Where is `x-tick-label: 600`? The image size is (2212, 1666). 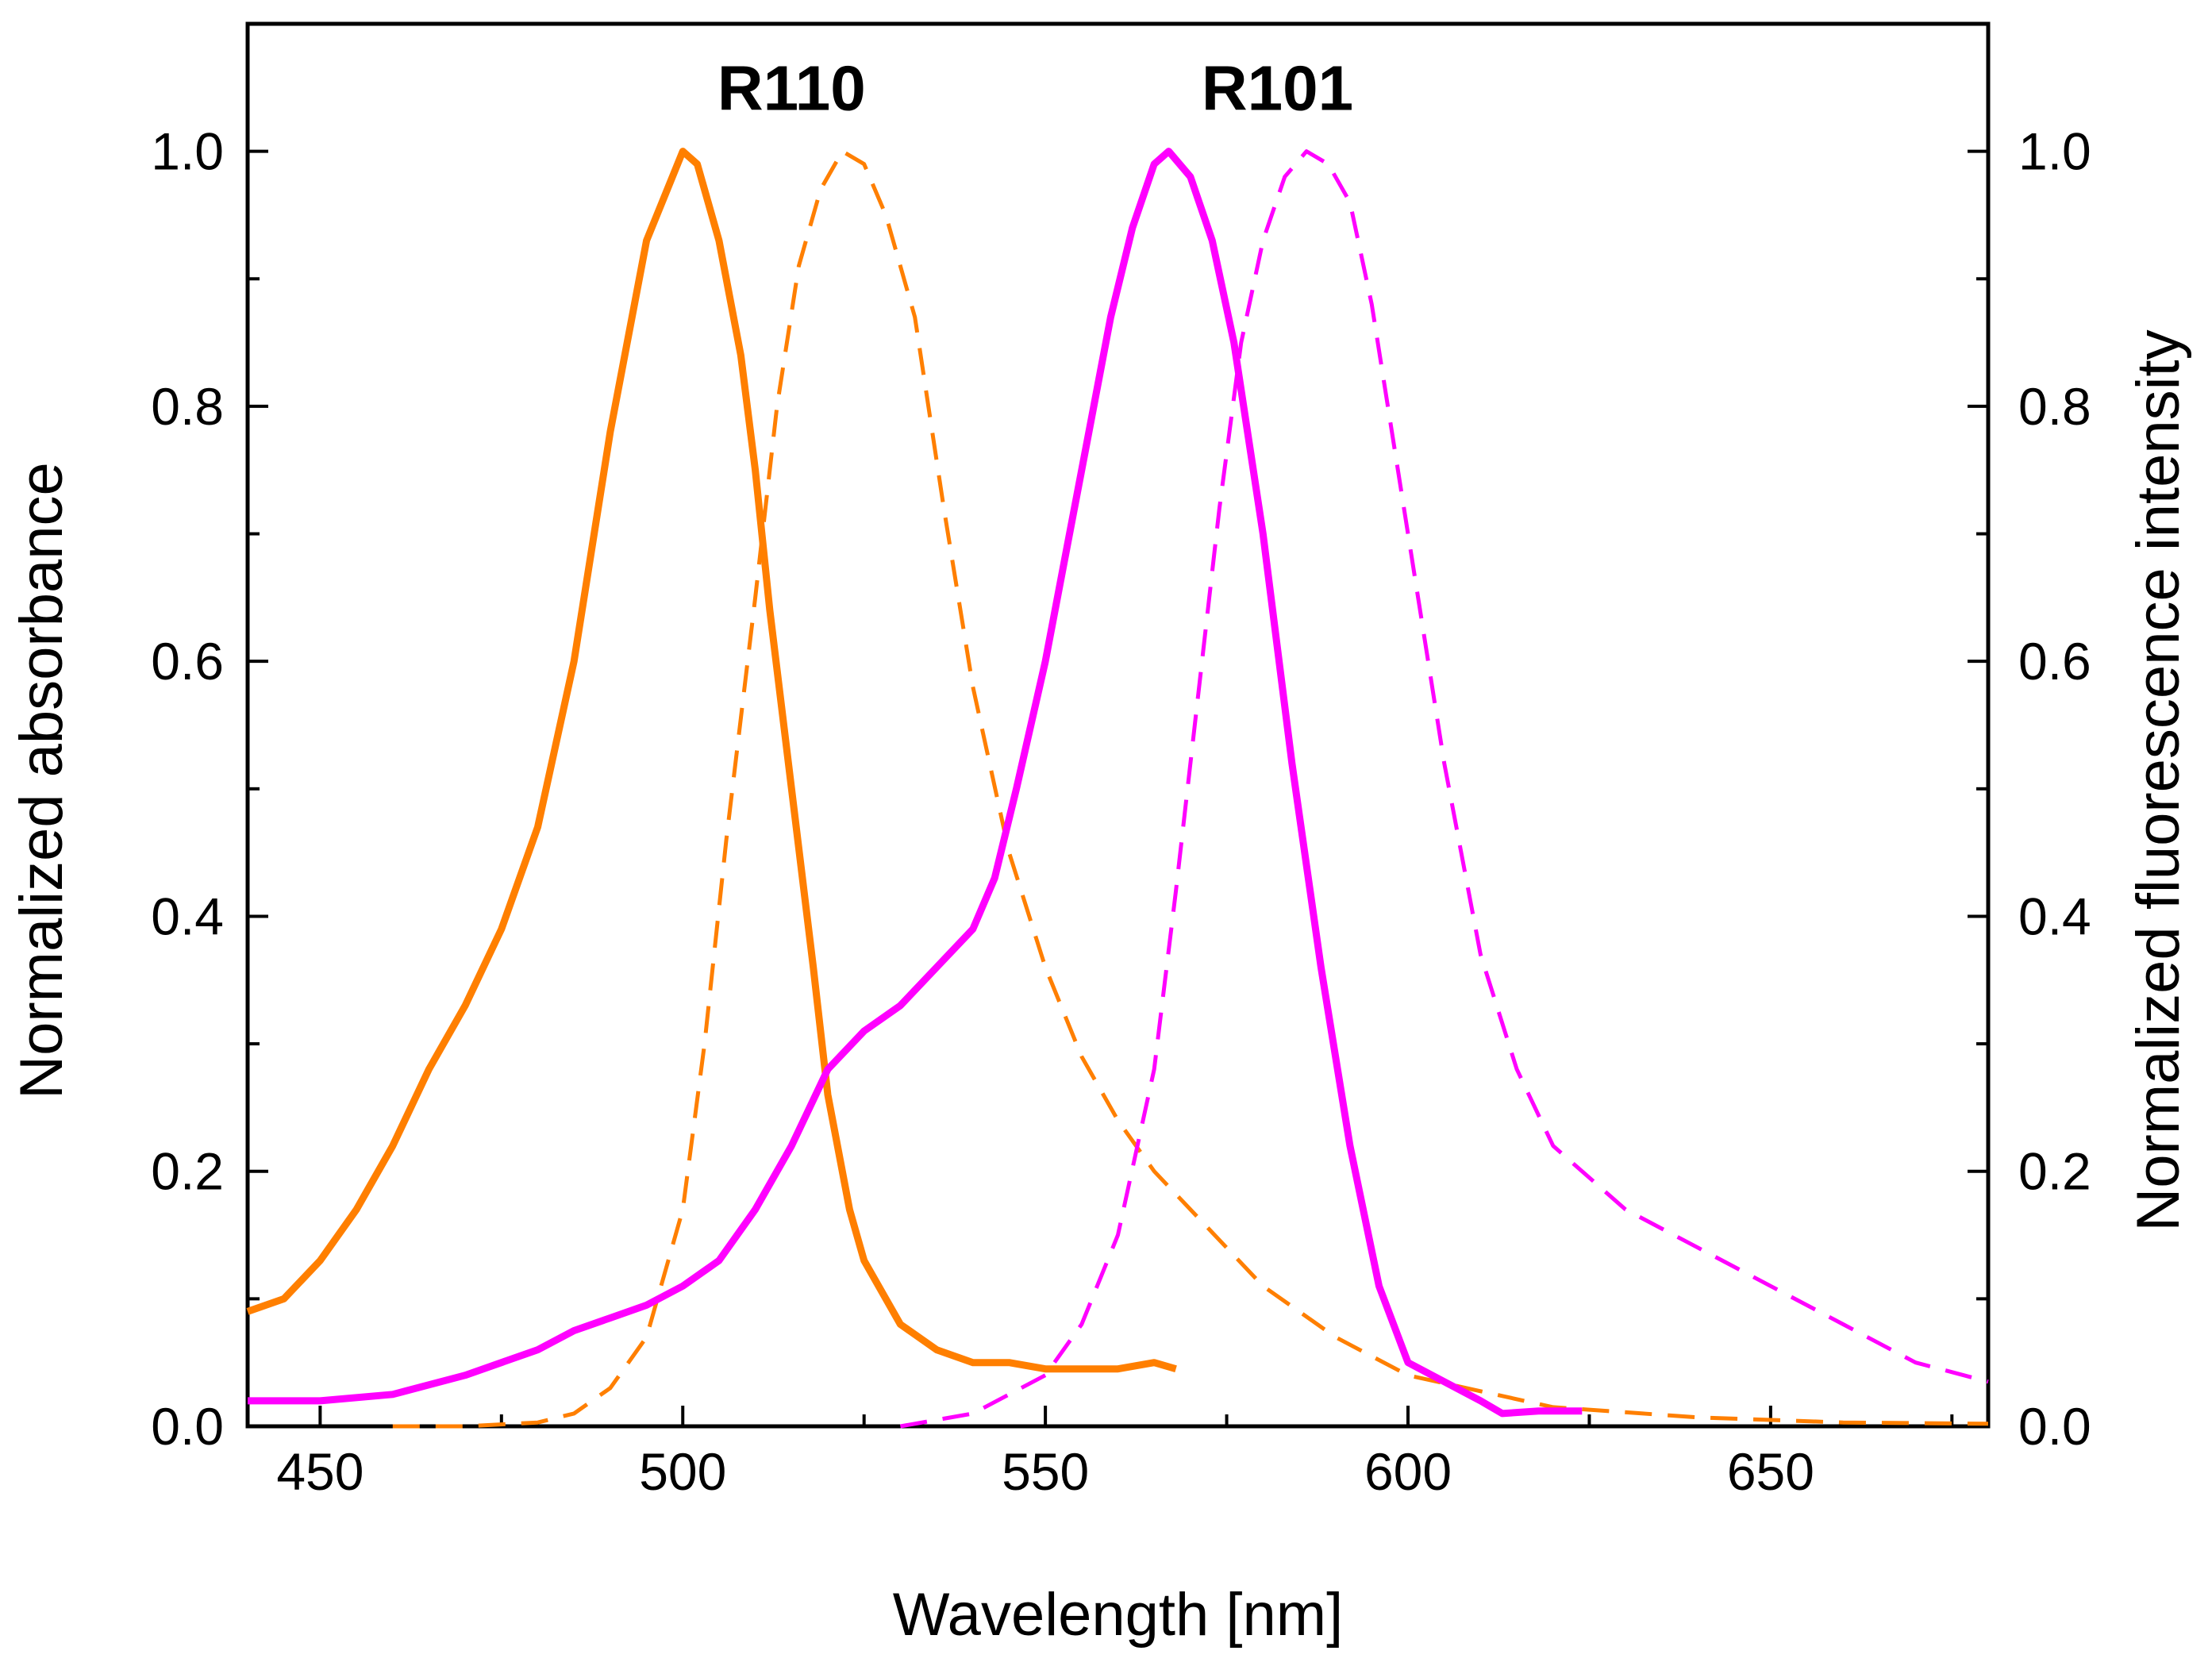
x-tick-label: 600 is located at coordinates (1408, 1471).